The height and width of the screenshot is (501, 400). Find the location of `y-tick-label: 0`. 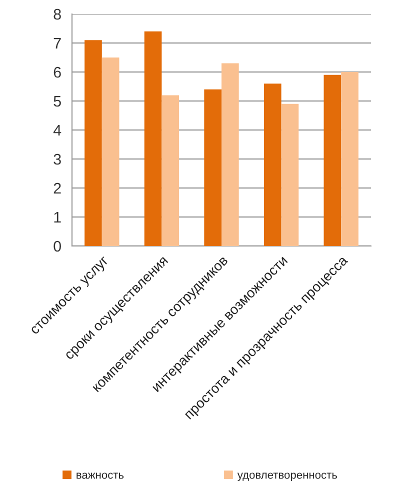

y-tick-label: 0 is located at coordinates (57, 246).